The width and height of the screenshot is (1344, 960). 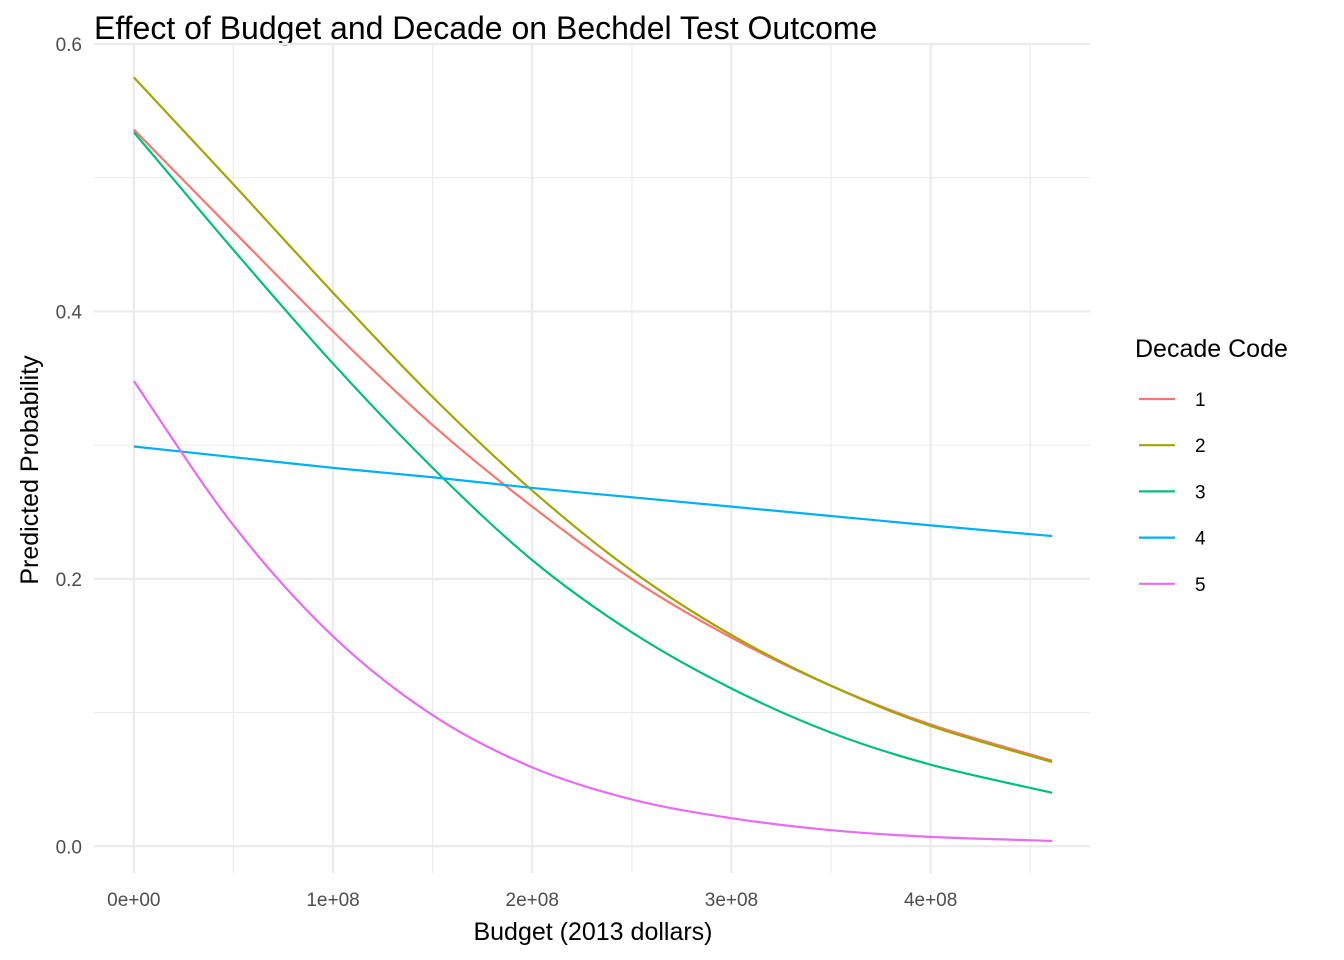 What do you see at coordinates (592, 932) in the screenshot?
I see `x-axis-title: Budget (2013 dollars)` at bounding box center [592, 932].